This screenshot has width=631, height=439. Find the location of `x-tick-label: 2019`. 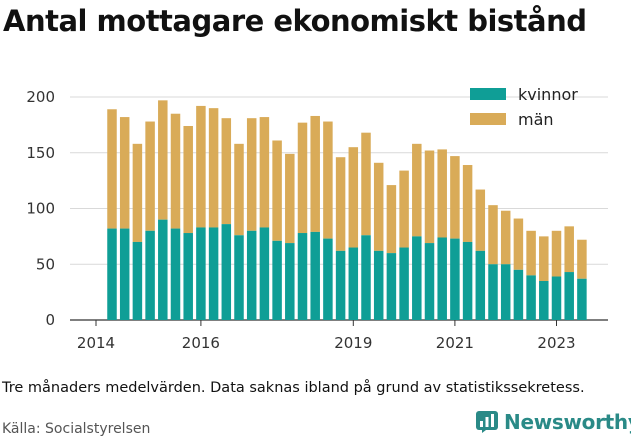

x-tick-label: 2019 is located at coordinates (353, 343).